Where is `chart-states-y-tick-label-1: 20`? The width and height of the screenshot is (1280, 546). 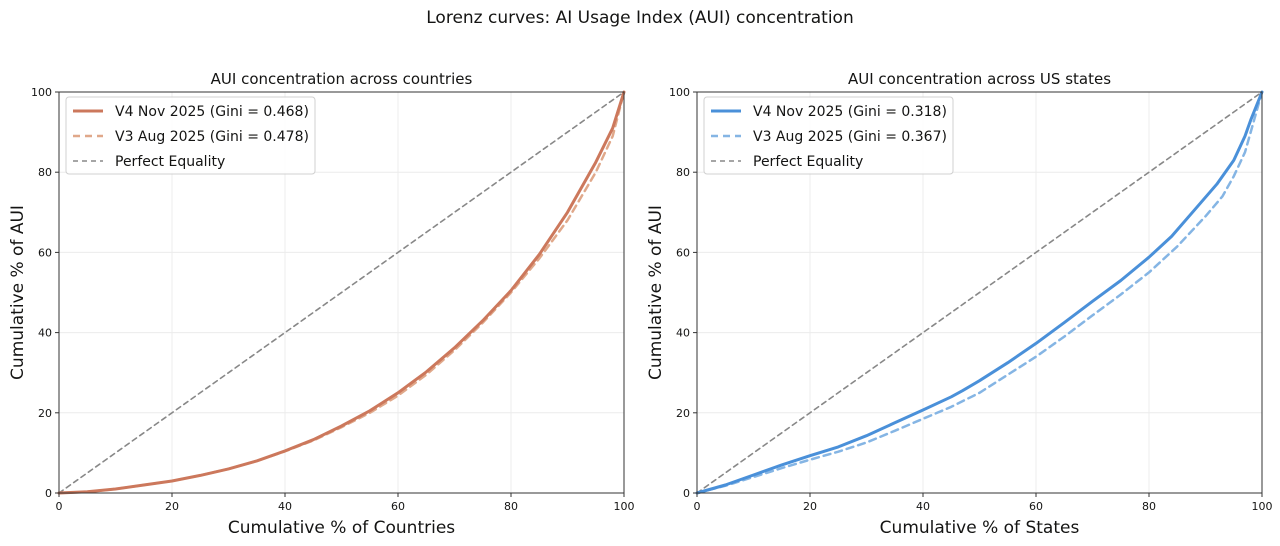
chart-states-y-tick-label-1: 20 is located at coordinates (683, 413).